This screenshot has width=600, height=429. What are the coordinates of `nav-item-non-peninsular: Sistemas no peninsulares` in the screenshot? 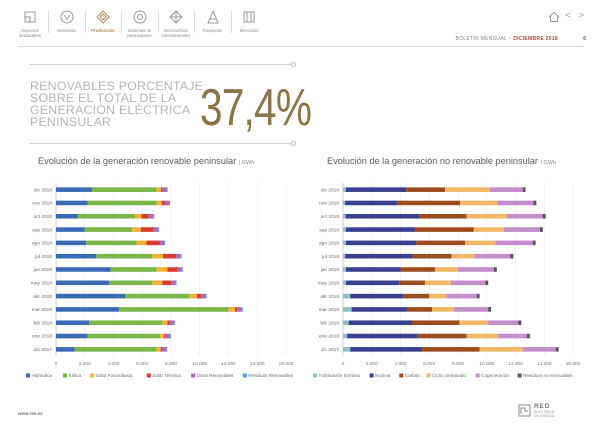 It's located at (140, 23).